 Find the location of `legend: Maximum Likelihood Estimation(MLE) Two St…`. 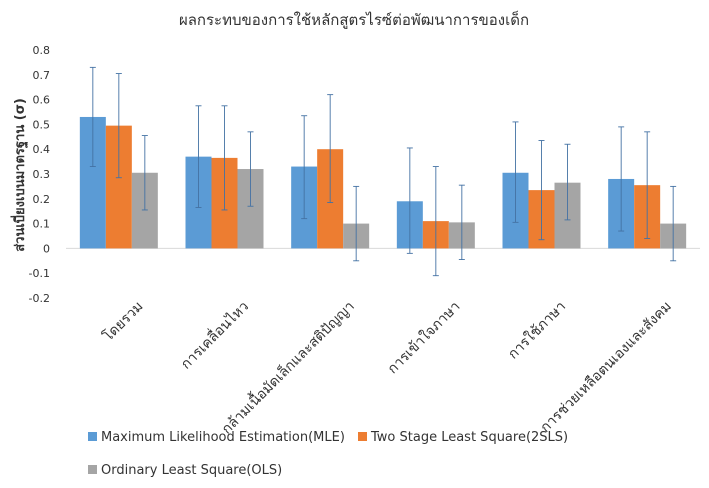

legend: Maximum Likelihood Estimation(MLE) Two St… is located at coordinates (328, 454).